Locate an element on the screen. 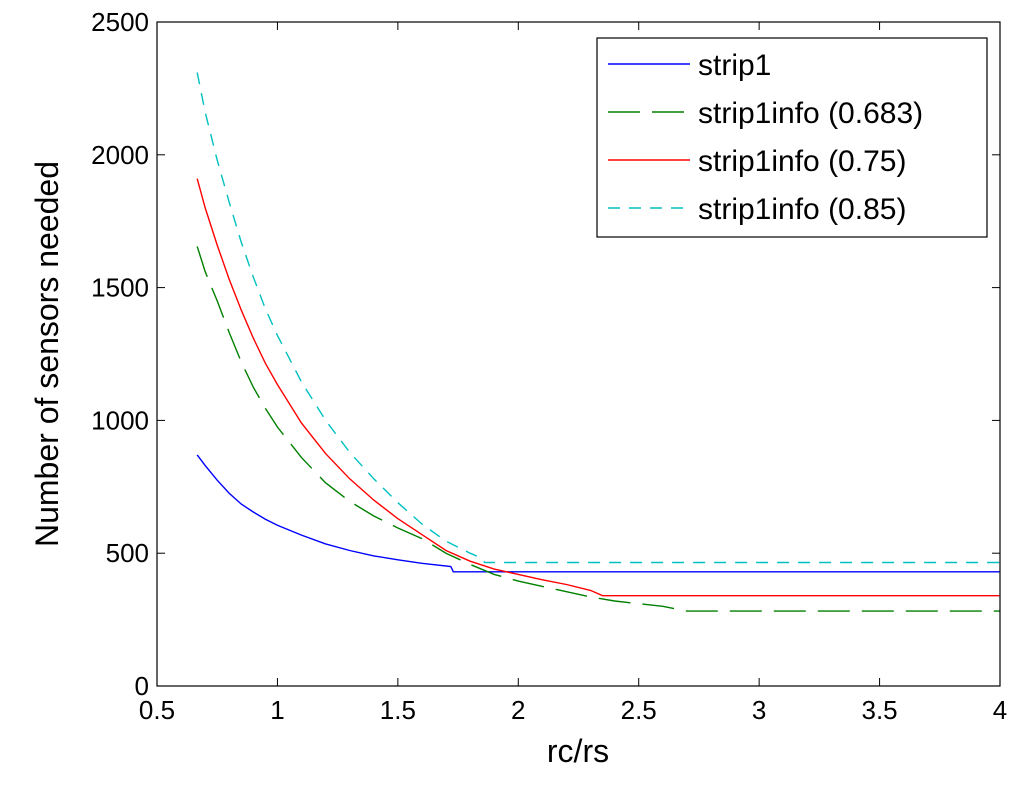 This screenshot has height=787, width=1024. x-tick-label-5: 3 is located at coordinates (759, 710).